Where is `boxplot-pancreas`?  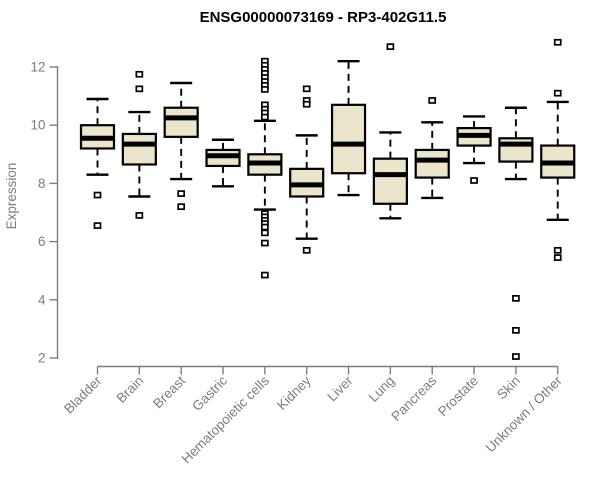
boxplot-pancreas is located at coordinates (432, 148).